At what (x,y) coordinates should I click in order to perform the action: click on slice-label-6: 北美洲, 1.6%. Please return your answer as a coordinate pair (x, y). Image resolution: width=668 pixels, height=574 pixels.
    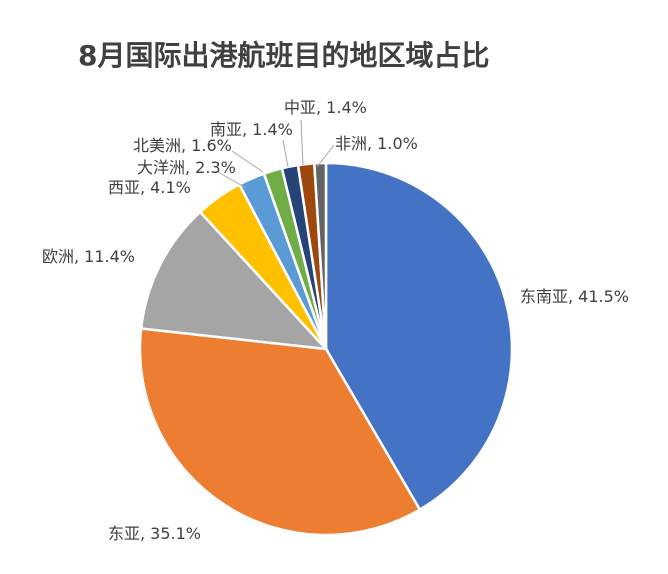
    Looking at the image, I should click on (182, 145).